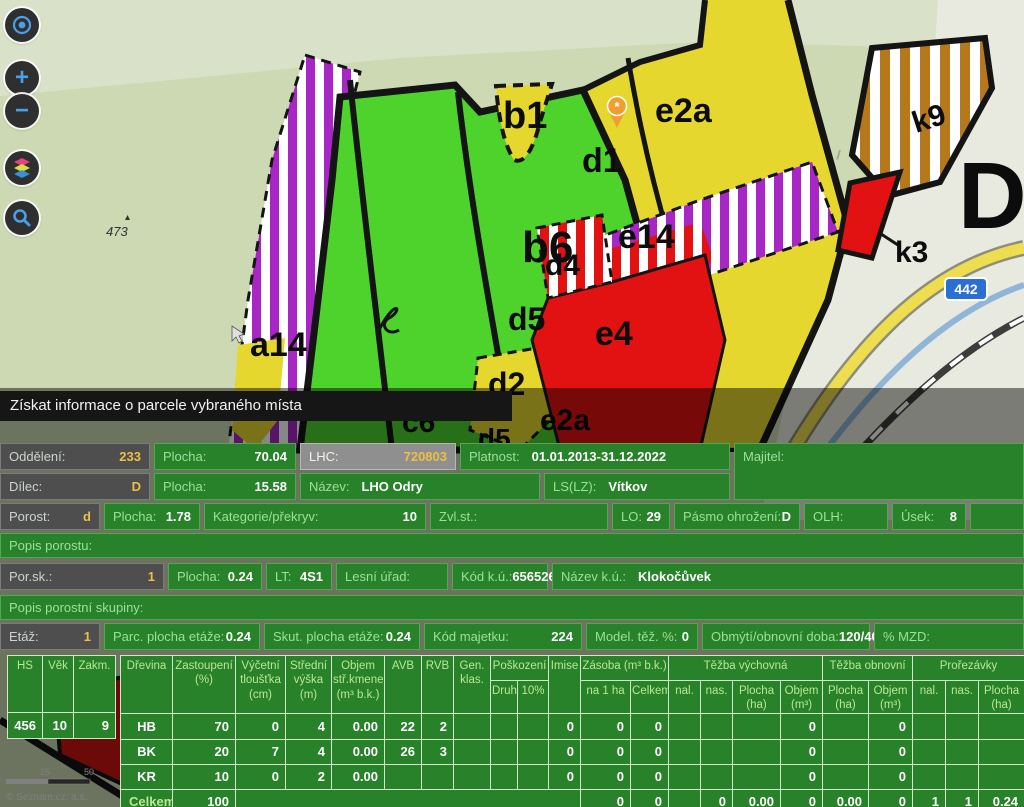  I want to click on label-a14: a14, so click(278, 345).